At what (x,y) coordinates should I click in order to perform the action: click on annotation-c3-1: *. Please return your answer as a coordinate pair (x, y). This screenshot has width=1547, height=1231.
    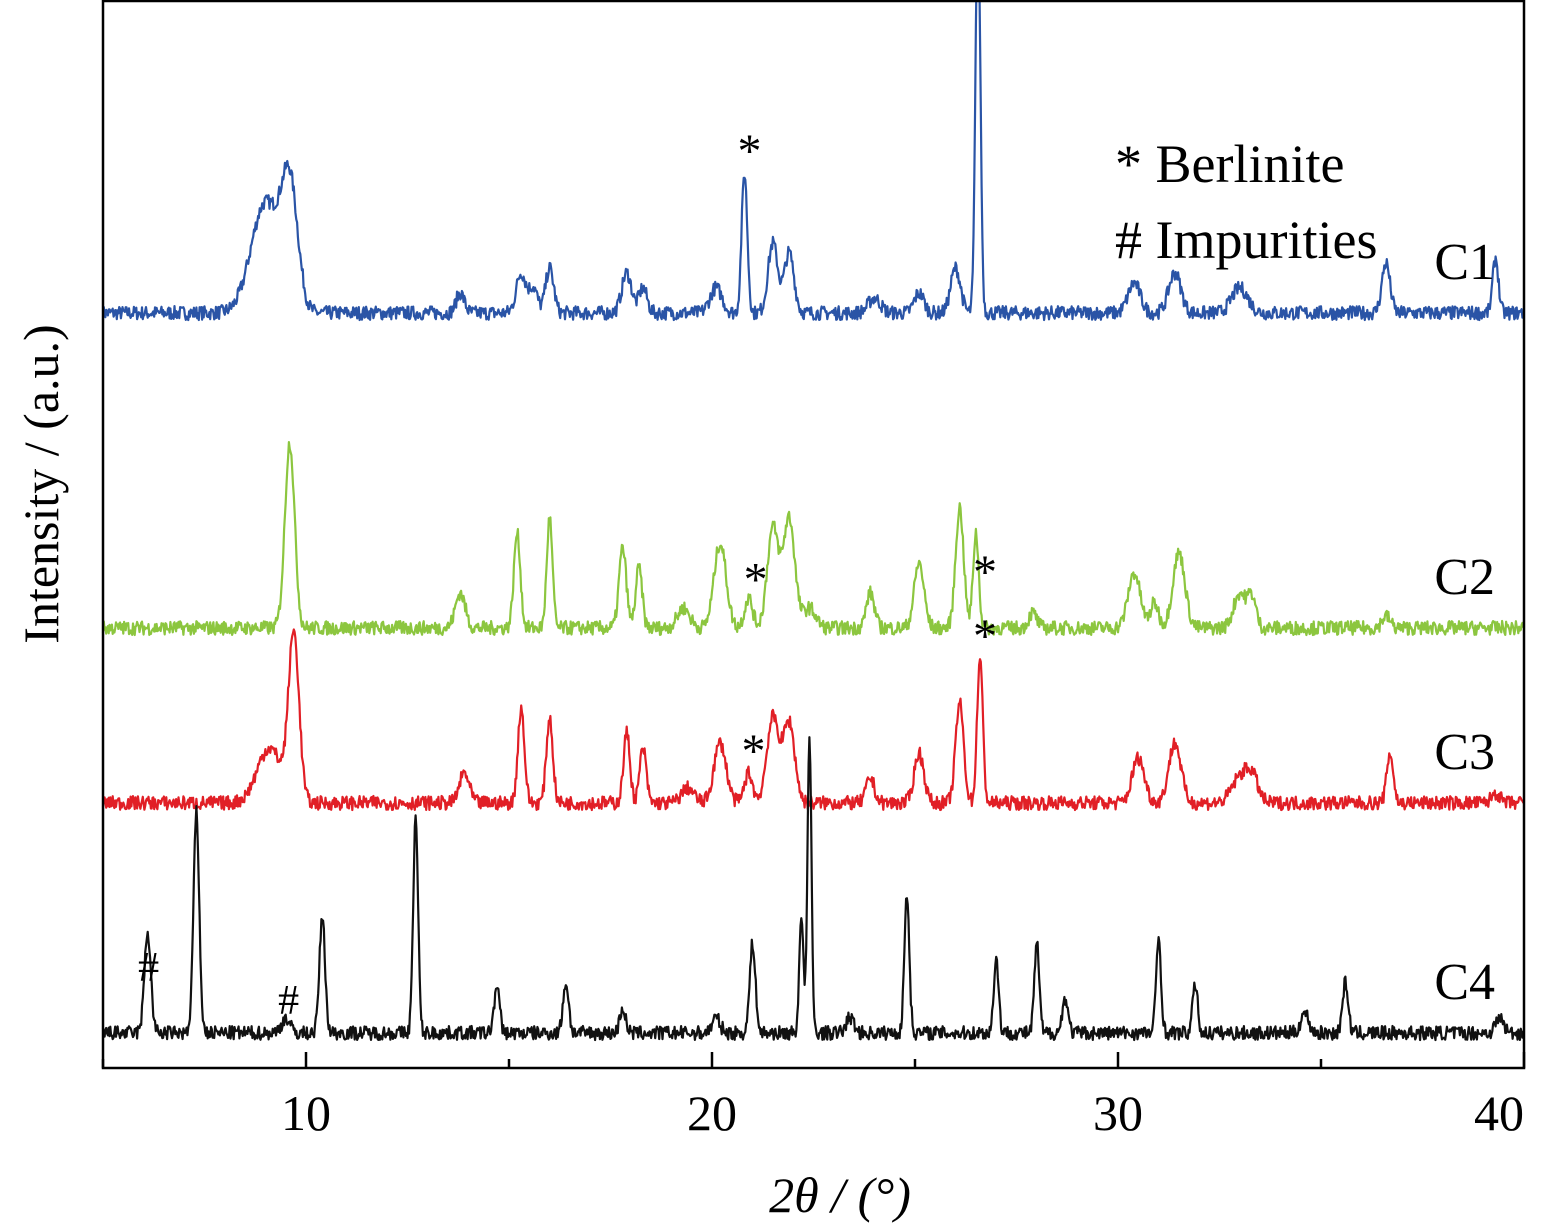
    Looking at the image, I should click on (985, 636).